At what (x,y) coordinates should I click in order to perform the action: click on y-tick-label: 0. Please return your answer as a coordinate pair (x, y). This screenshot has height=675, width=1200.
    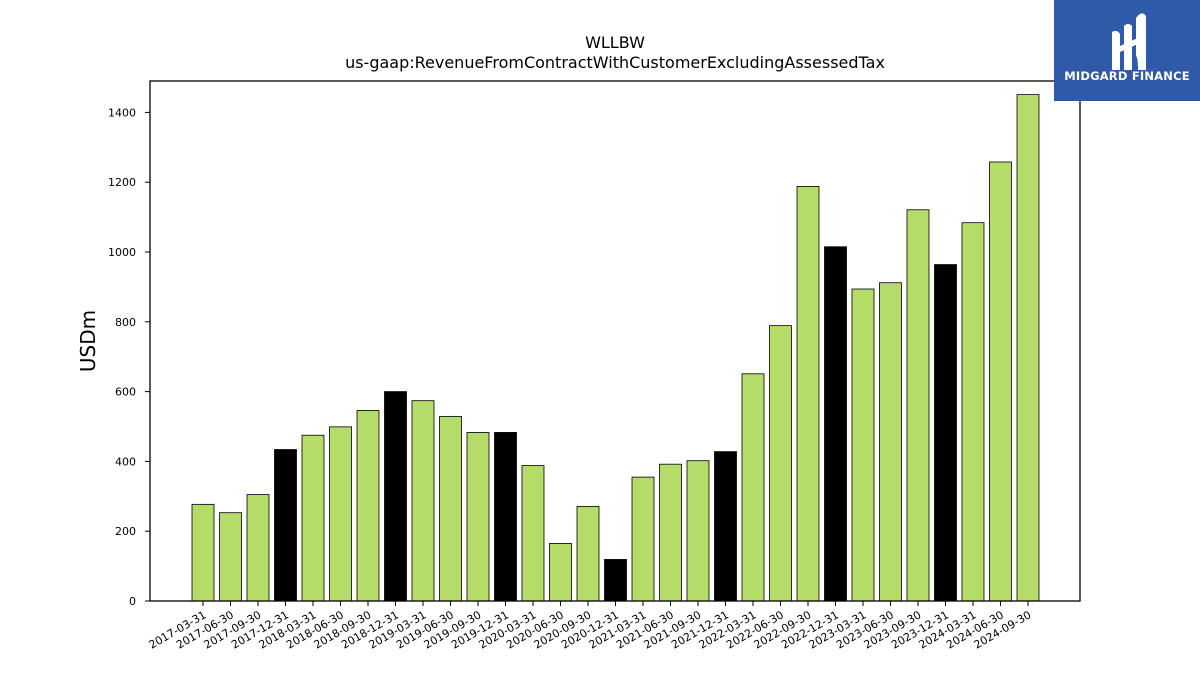
    Looking at the image, I should click on (132, 601).